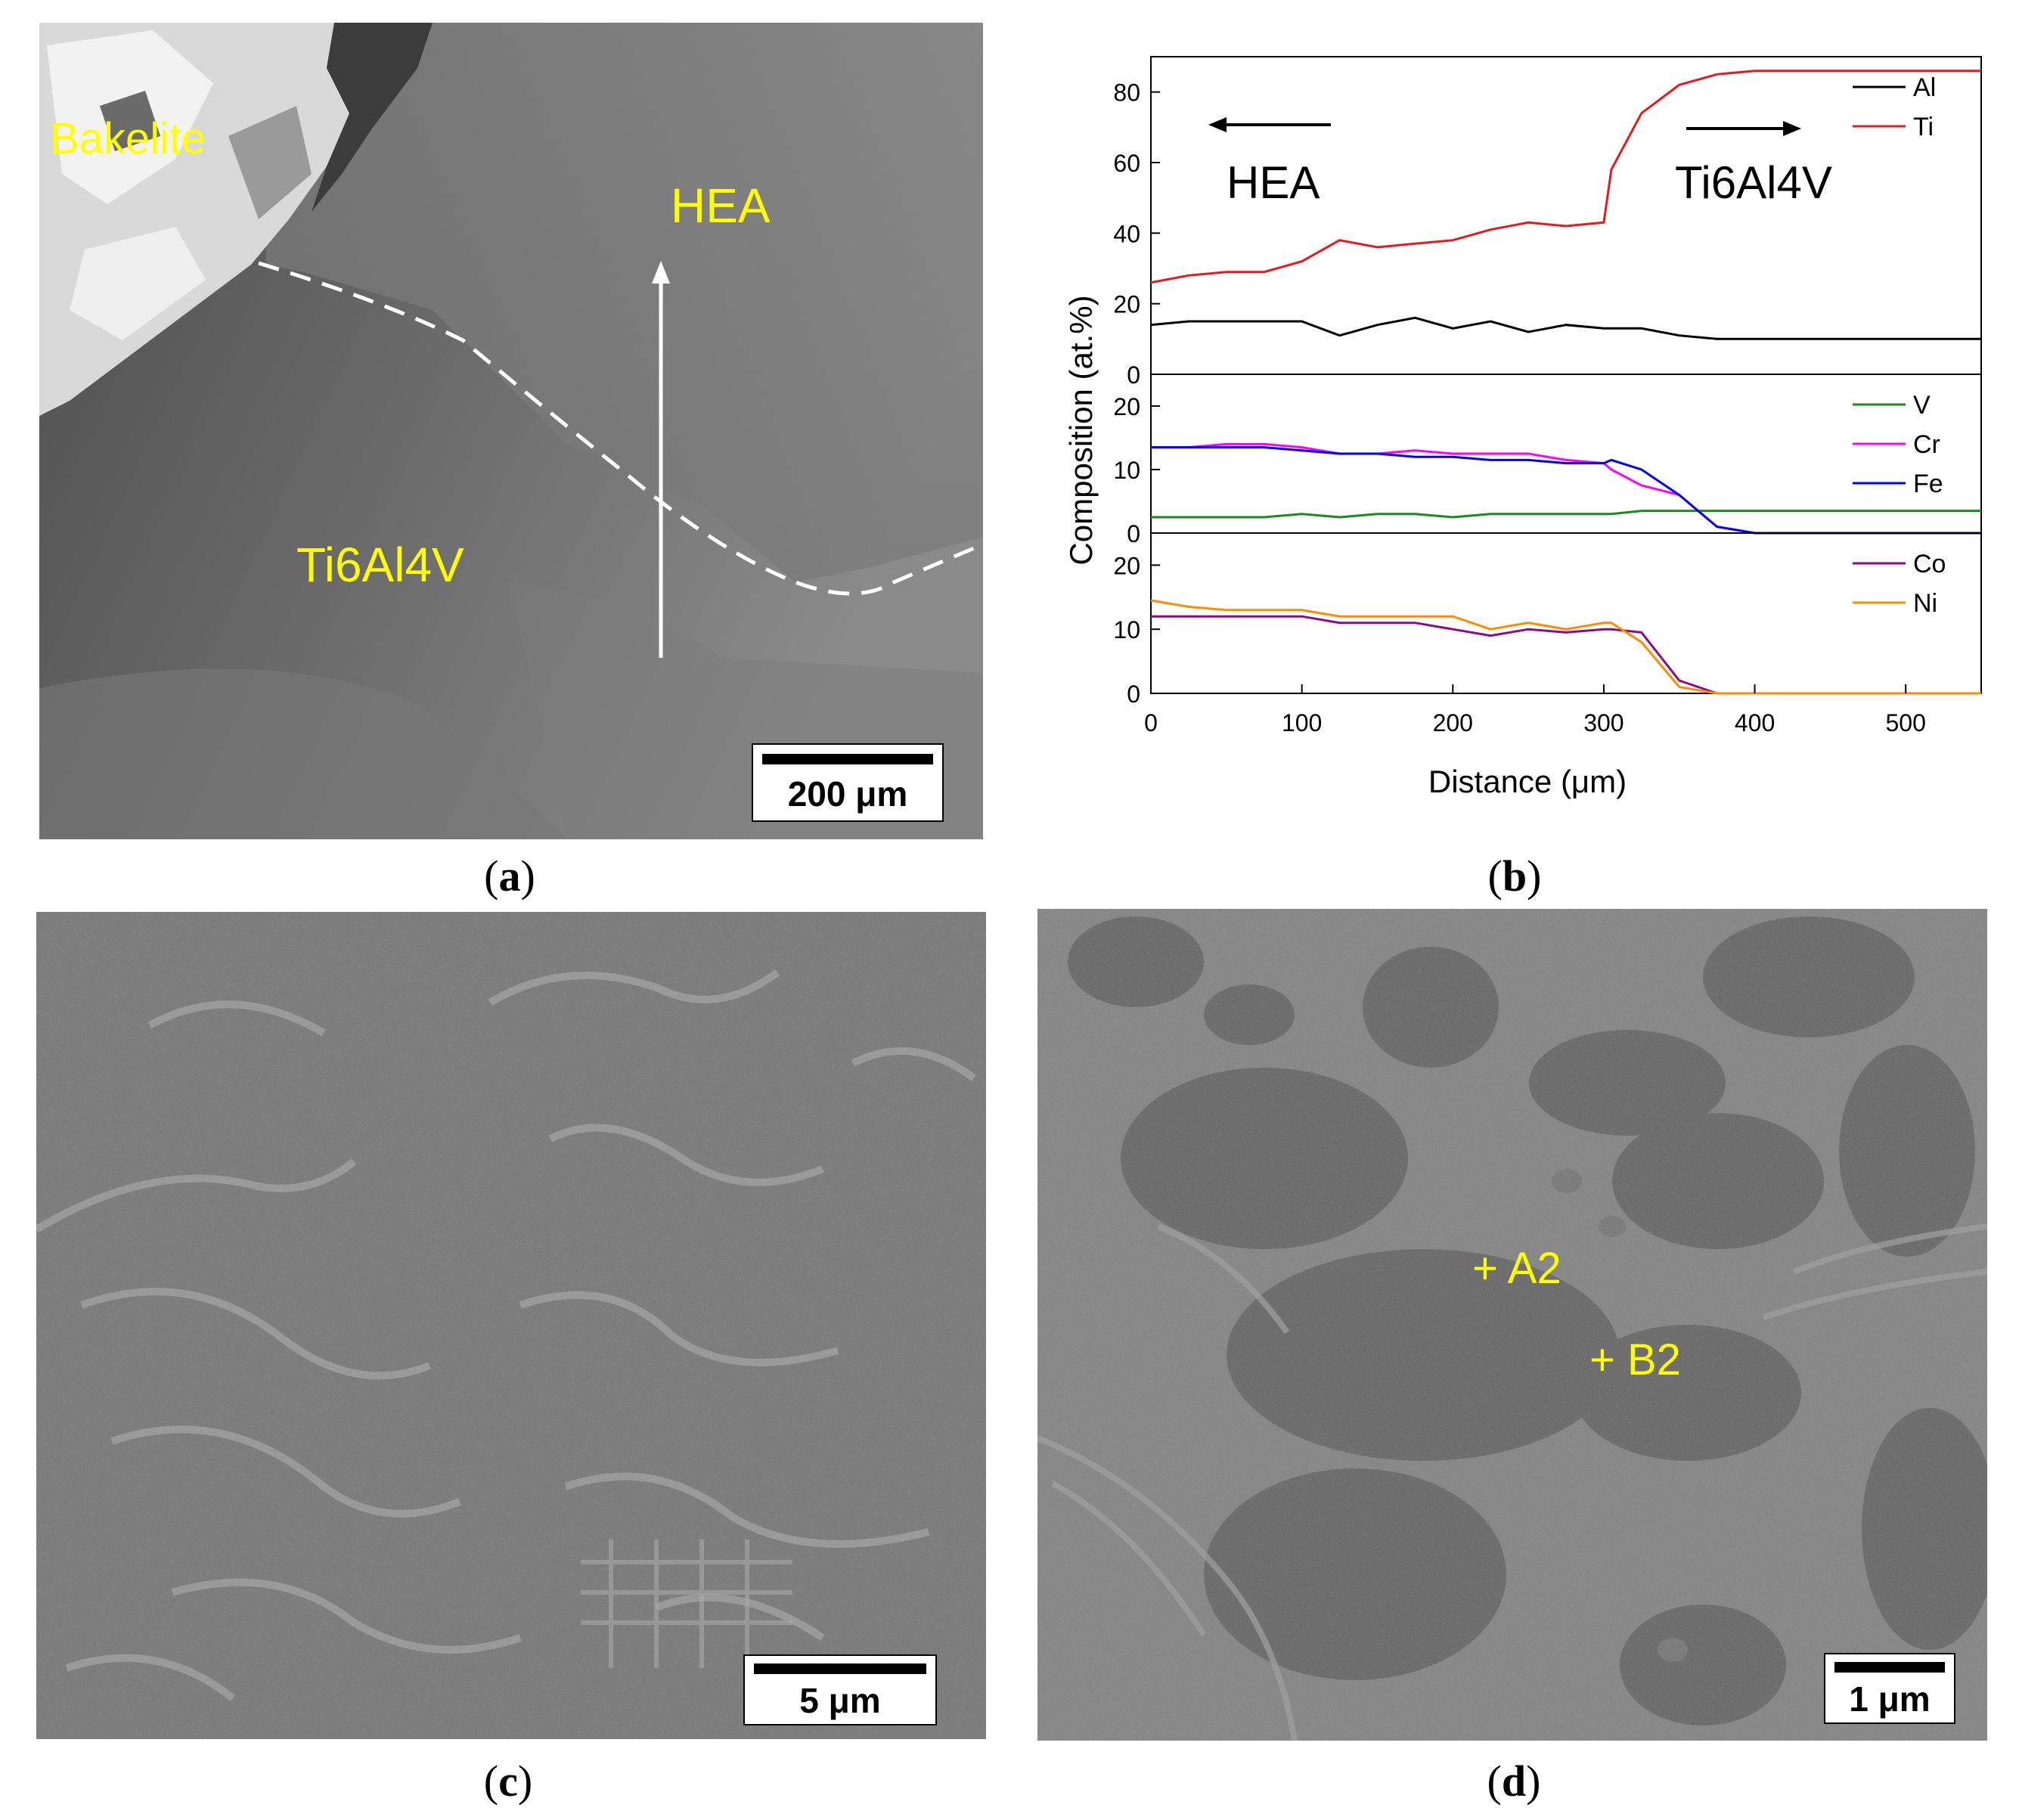  I want to click on scale-bar-d: 1 μm, so click(1889, 1688).